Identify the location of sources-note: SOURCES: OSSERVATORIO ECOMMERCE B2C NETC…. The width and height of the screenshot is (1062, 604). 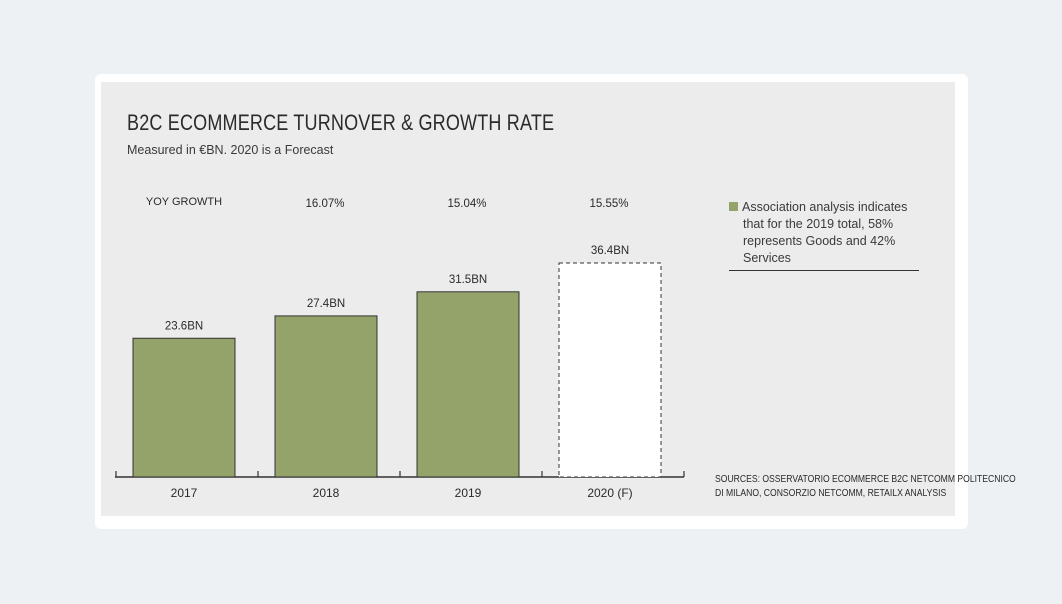
(865, 486).